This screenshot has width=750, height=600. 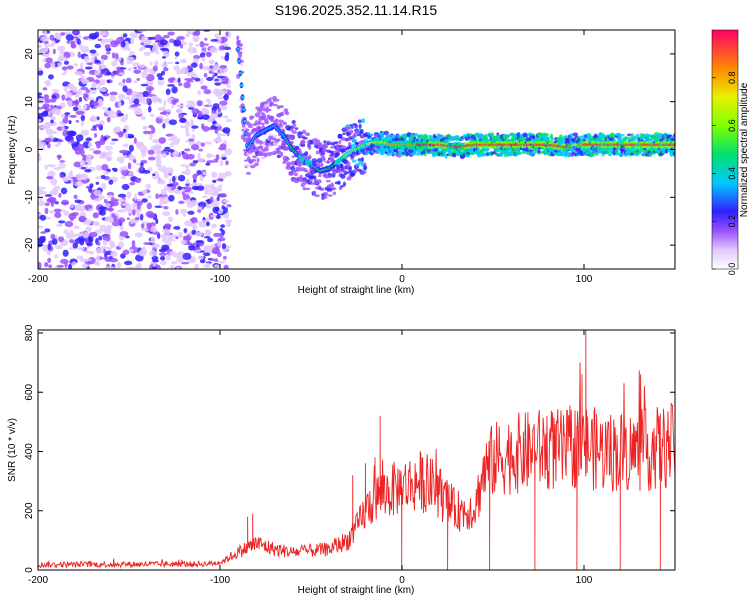 What do you see at coordinates (356, 590) in the screenshot?
I see `bottom-x-axis-label: Height of straight line (km)` at bounding box center [356, 590].